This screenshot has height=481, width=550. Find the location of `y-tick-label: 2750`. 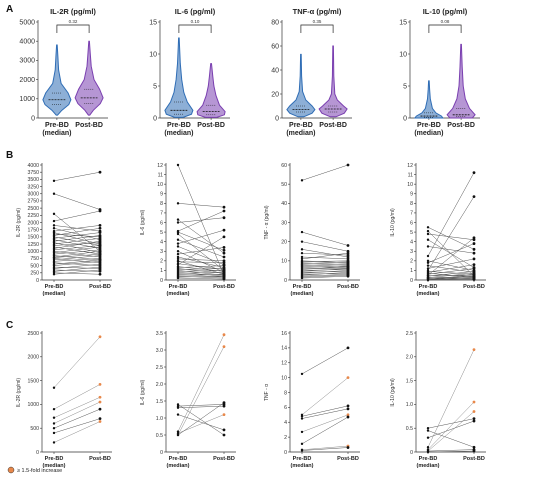

y-tick-label: 2750 is located at coordinates (33, 202).